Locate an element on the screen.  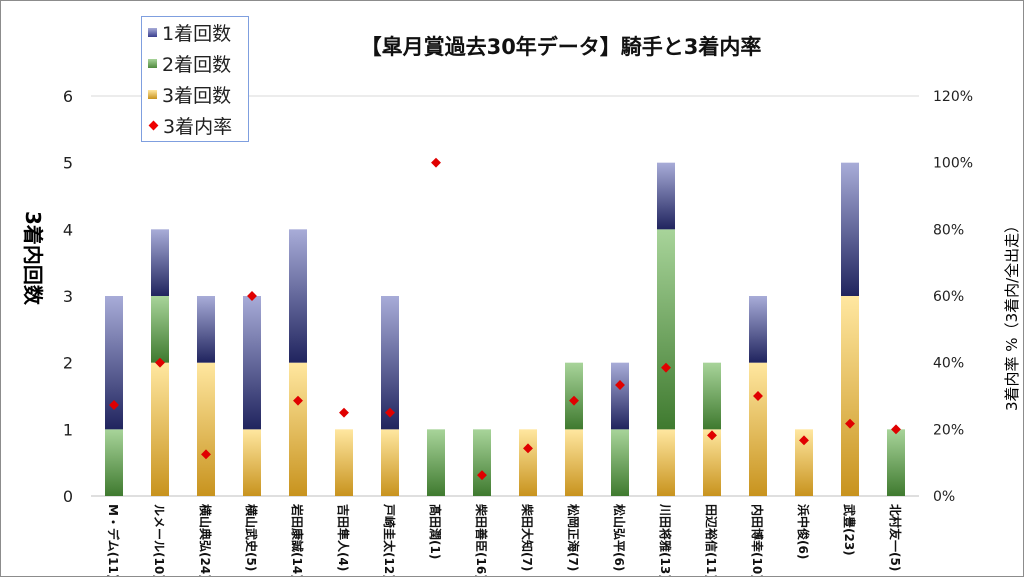
x-tick-label: 北村友一(5) is located at coordinates (895, 537).